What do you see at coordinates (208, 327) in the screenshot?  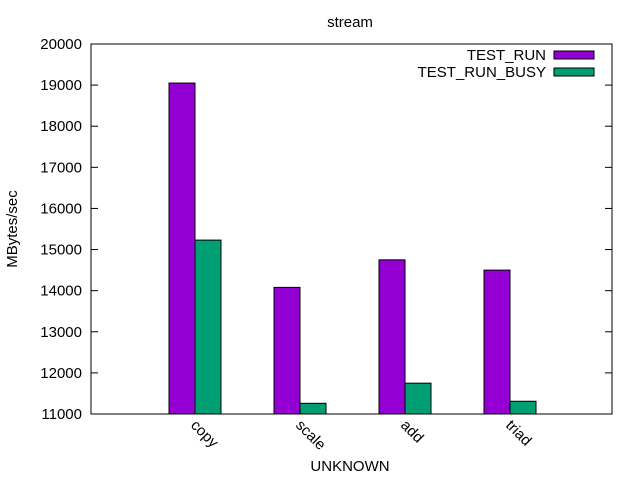 I see `bar-test-run-busy-copy` at bounding box center [208, 327].